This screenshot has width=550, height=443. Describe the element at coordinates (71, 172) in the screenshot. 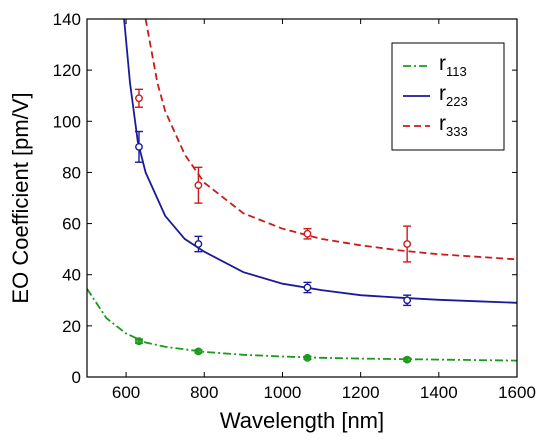

I see `y-tick-label: 80` at that location.